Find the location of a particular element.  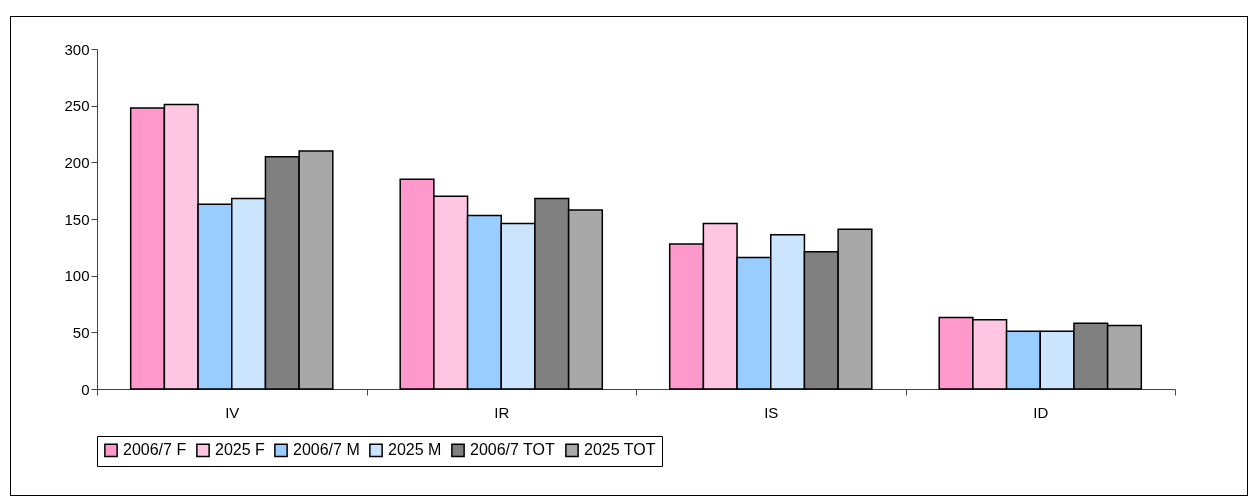

legend-label: 2025 TOT is located at coordinates (620, 450).